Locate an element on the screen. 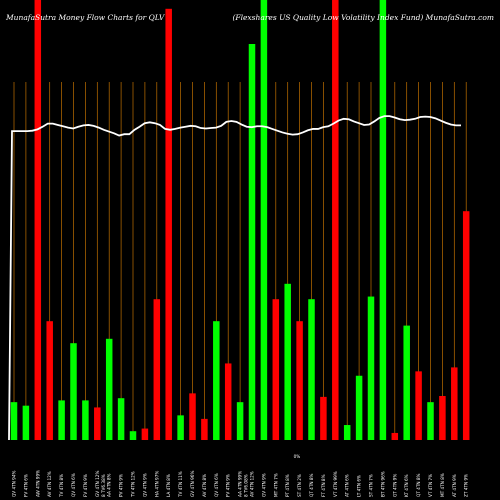  x-tick-label: AT 4TN 9% is located at coordinates (454, 485).